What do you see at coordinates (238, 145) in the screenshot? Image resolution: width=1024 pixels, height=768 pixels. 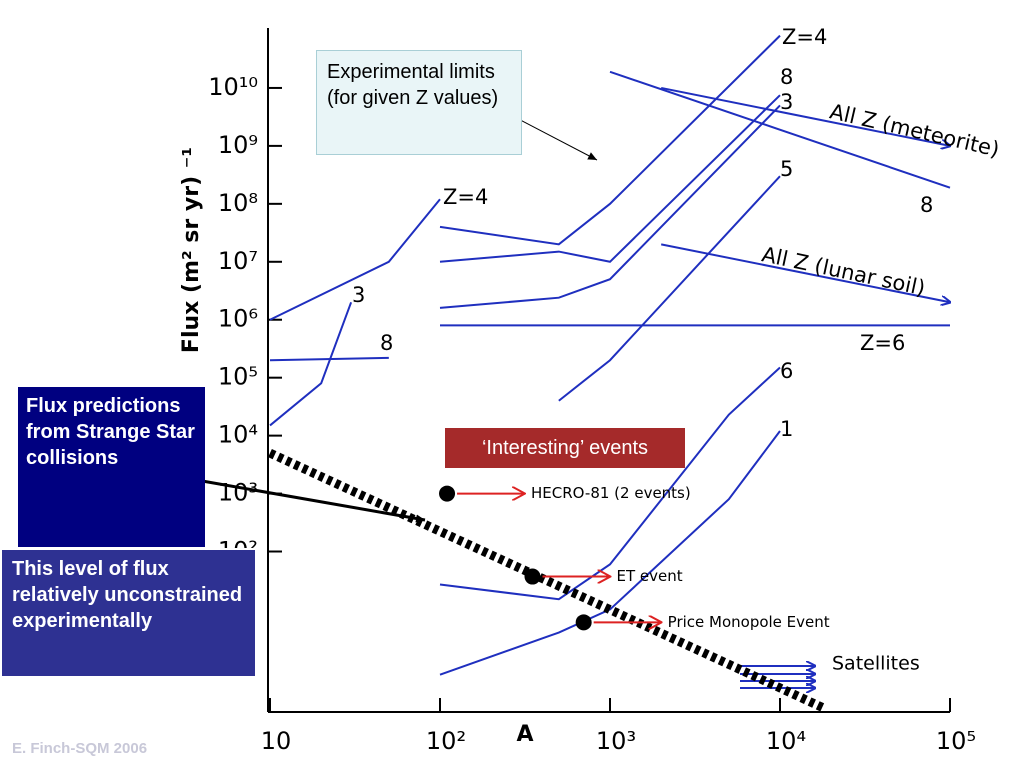 I see `y-tick-label: 10⁹` at bounding box center [238, 145].